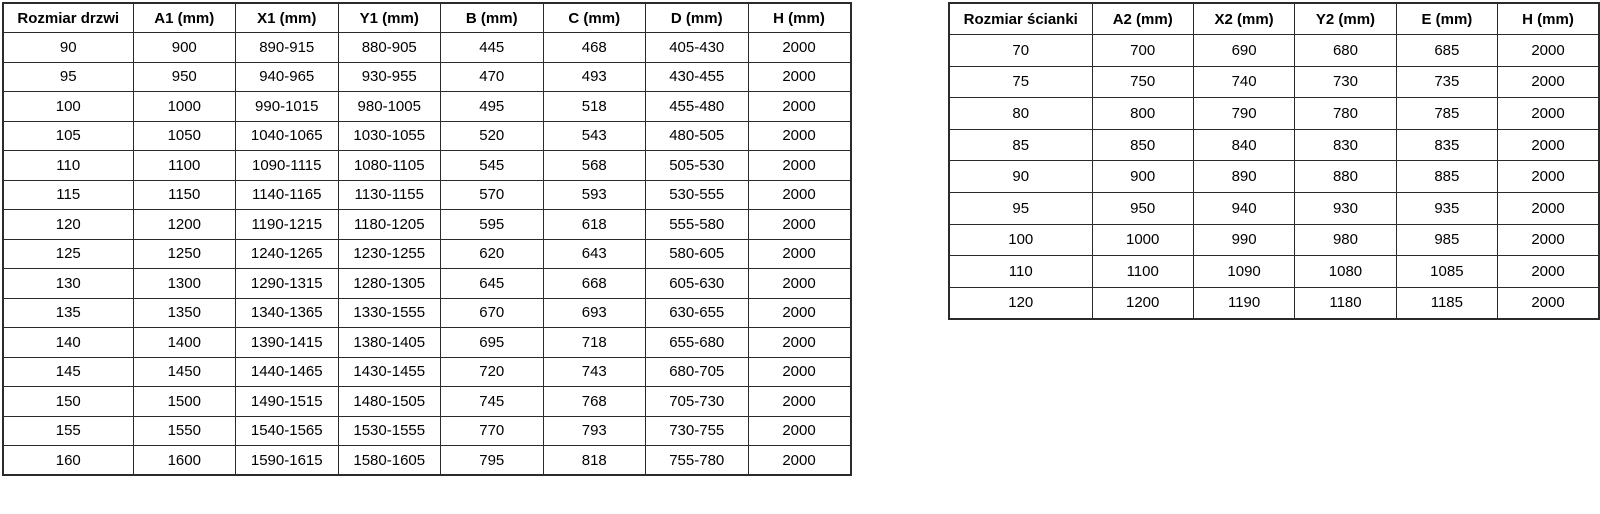  I want to click on column-header: E (mm), so click(1447, 19).